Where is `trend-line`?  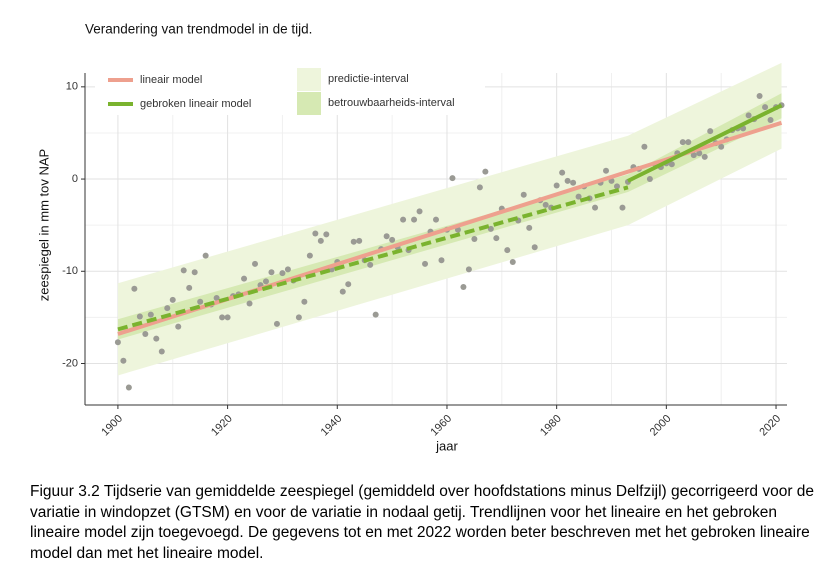
trend-line is located at coordinates (705, 143).